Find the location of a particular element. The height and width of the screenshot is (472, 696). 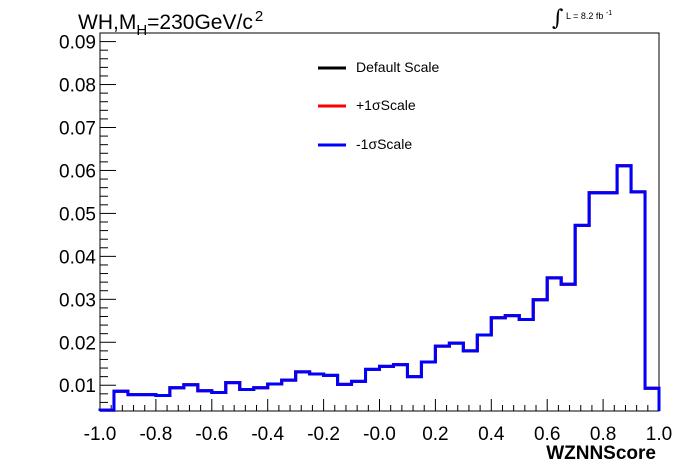

luminosity-superscript: -1 is located at coordinates (609, 13).